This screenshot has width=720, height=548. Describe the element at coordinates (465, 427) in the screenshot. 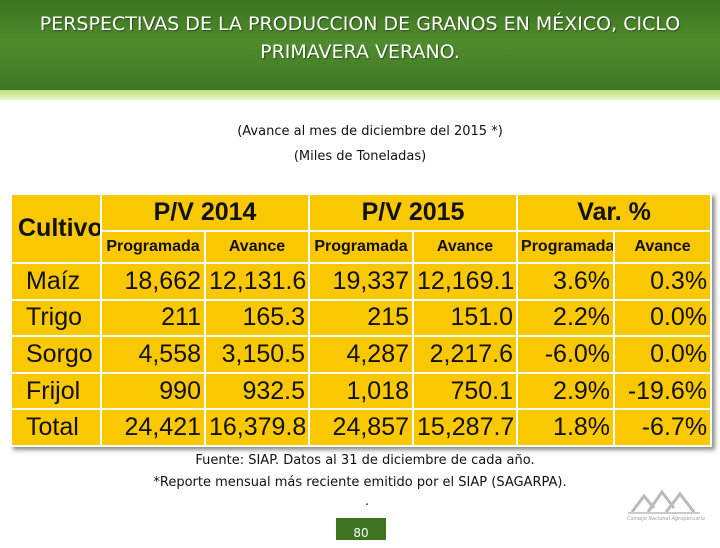

I see `table-cell: 15,287.7` at that location.